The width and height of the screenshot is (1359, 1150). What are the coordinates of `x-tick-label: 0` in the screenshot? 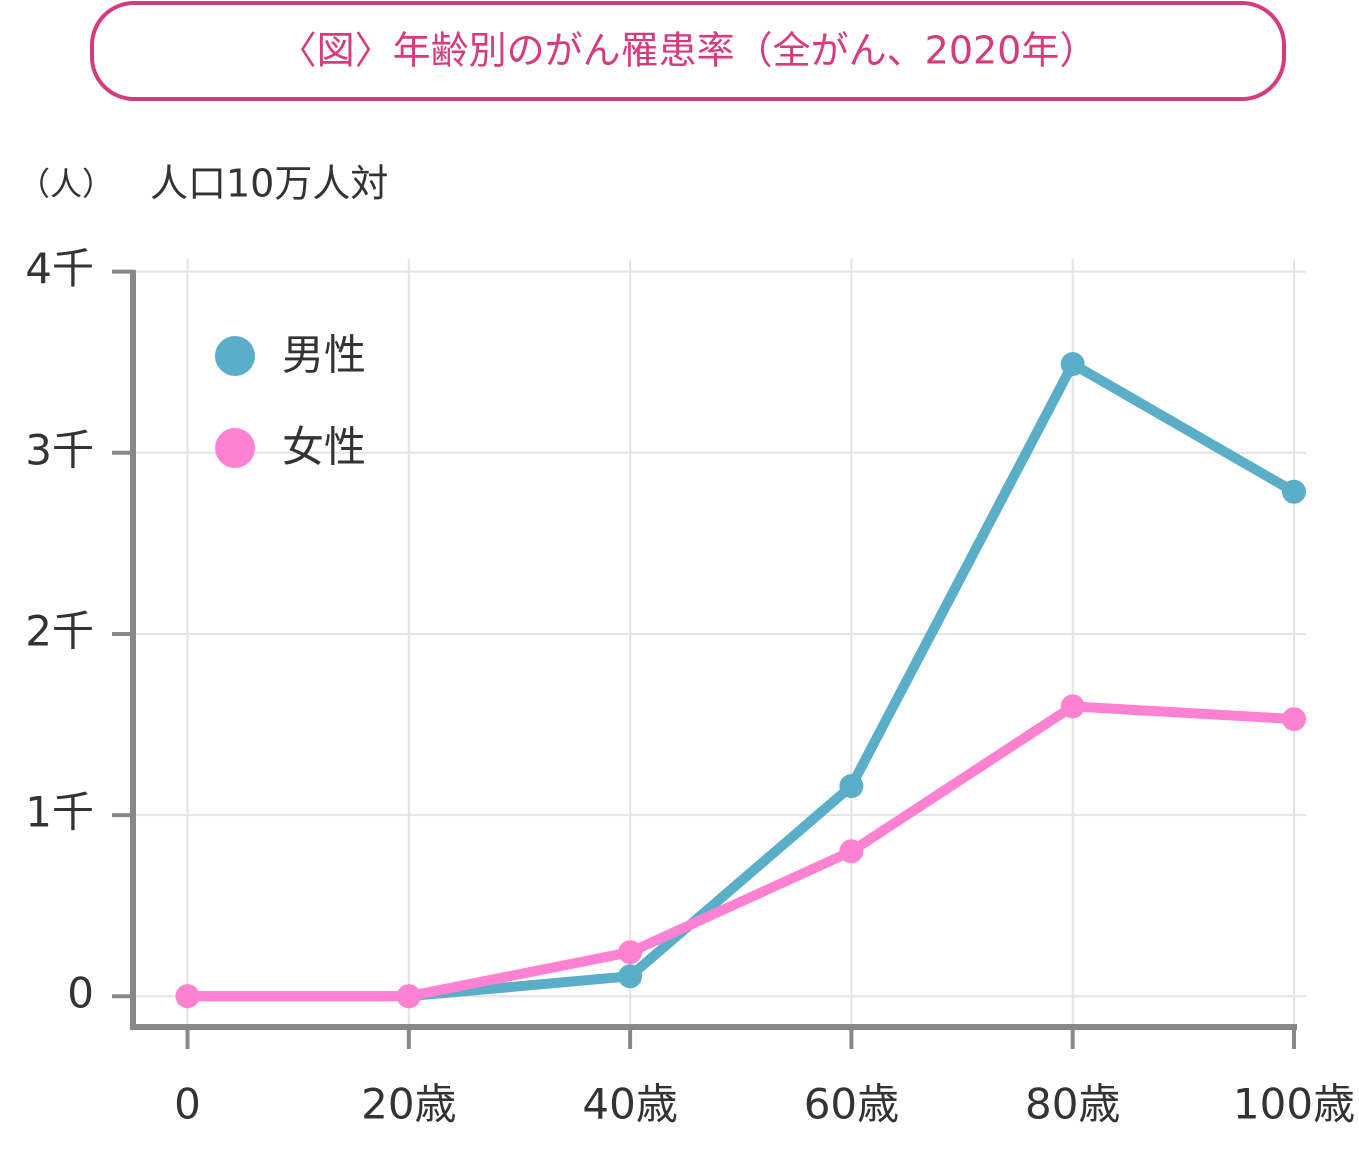 It's located at (187, 1104).